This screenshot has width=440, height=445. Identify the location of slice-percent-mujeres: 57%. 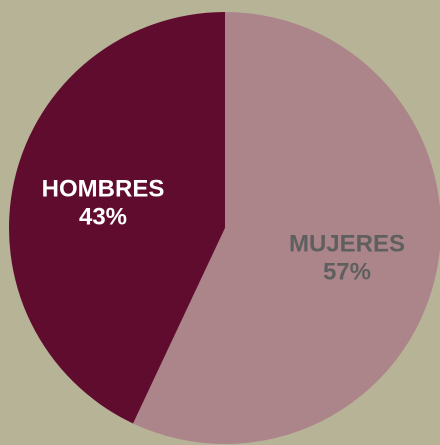
(347, 271).